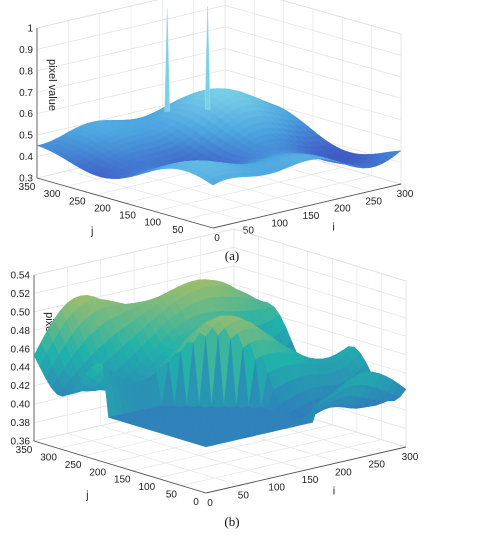 This screenshot has width=484, height=550. What do you see at coordinates (30, 29) in the screenshot?
I see `z-tick-label: 1` at bounding box center [30, 29].